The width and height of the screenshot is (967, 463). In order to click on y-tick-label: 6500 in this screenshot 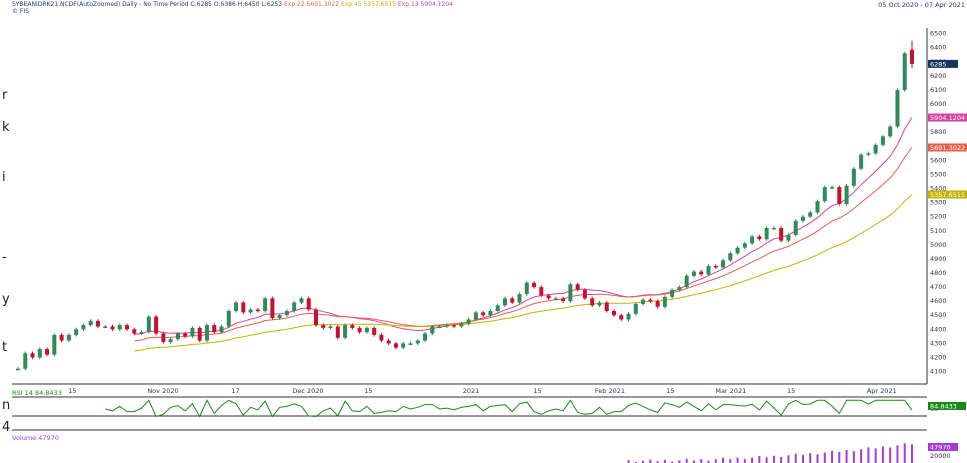, I will do `click(938, 34)`.